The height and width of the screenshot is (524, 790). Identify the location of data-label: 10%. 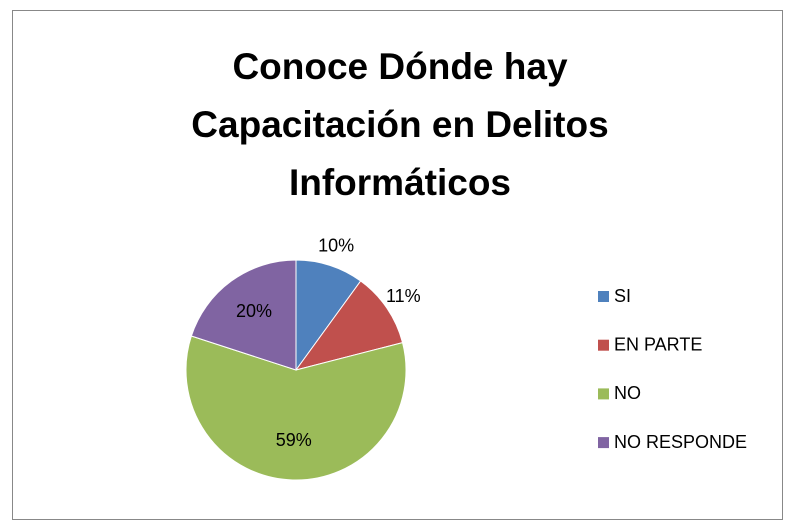
(336, 245).